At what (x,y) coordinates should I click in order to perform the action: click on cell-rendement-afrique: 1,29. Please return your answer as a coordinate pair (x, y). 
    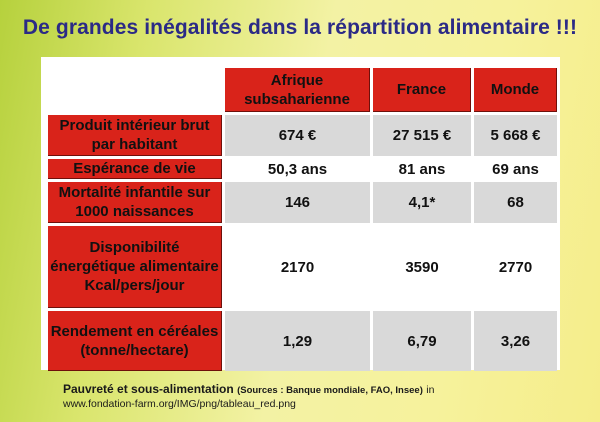
    Looking at the image, I should click on (297, 341).